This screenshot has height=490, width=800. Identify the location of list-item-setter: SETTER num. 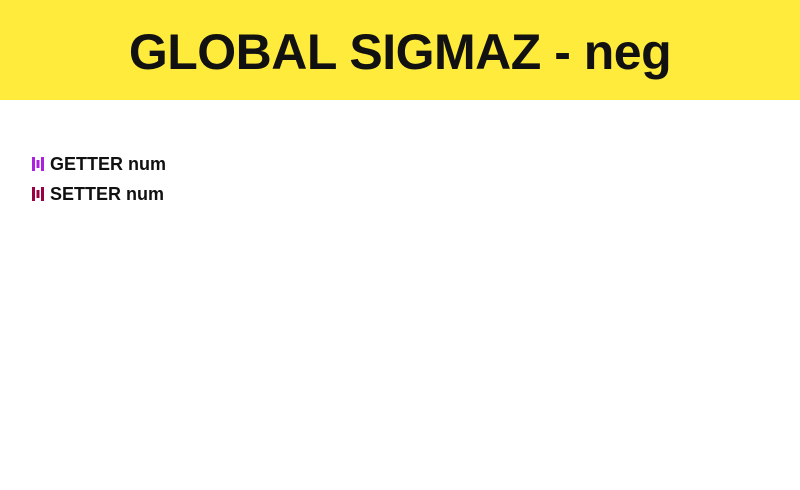
(99, 194).